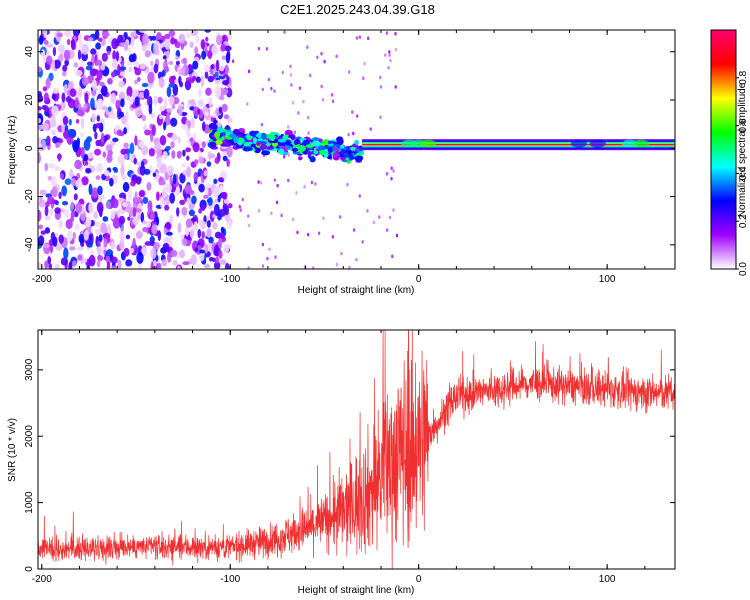  I want to click on y-tick-label: 2000, so click(29, 436).